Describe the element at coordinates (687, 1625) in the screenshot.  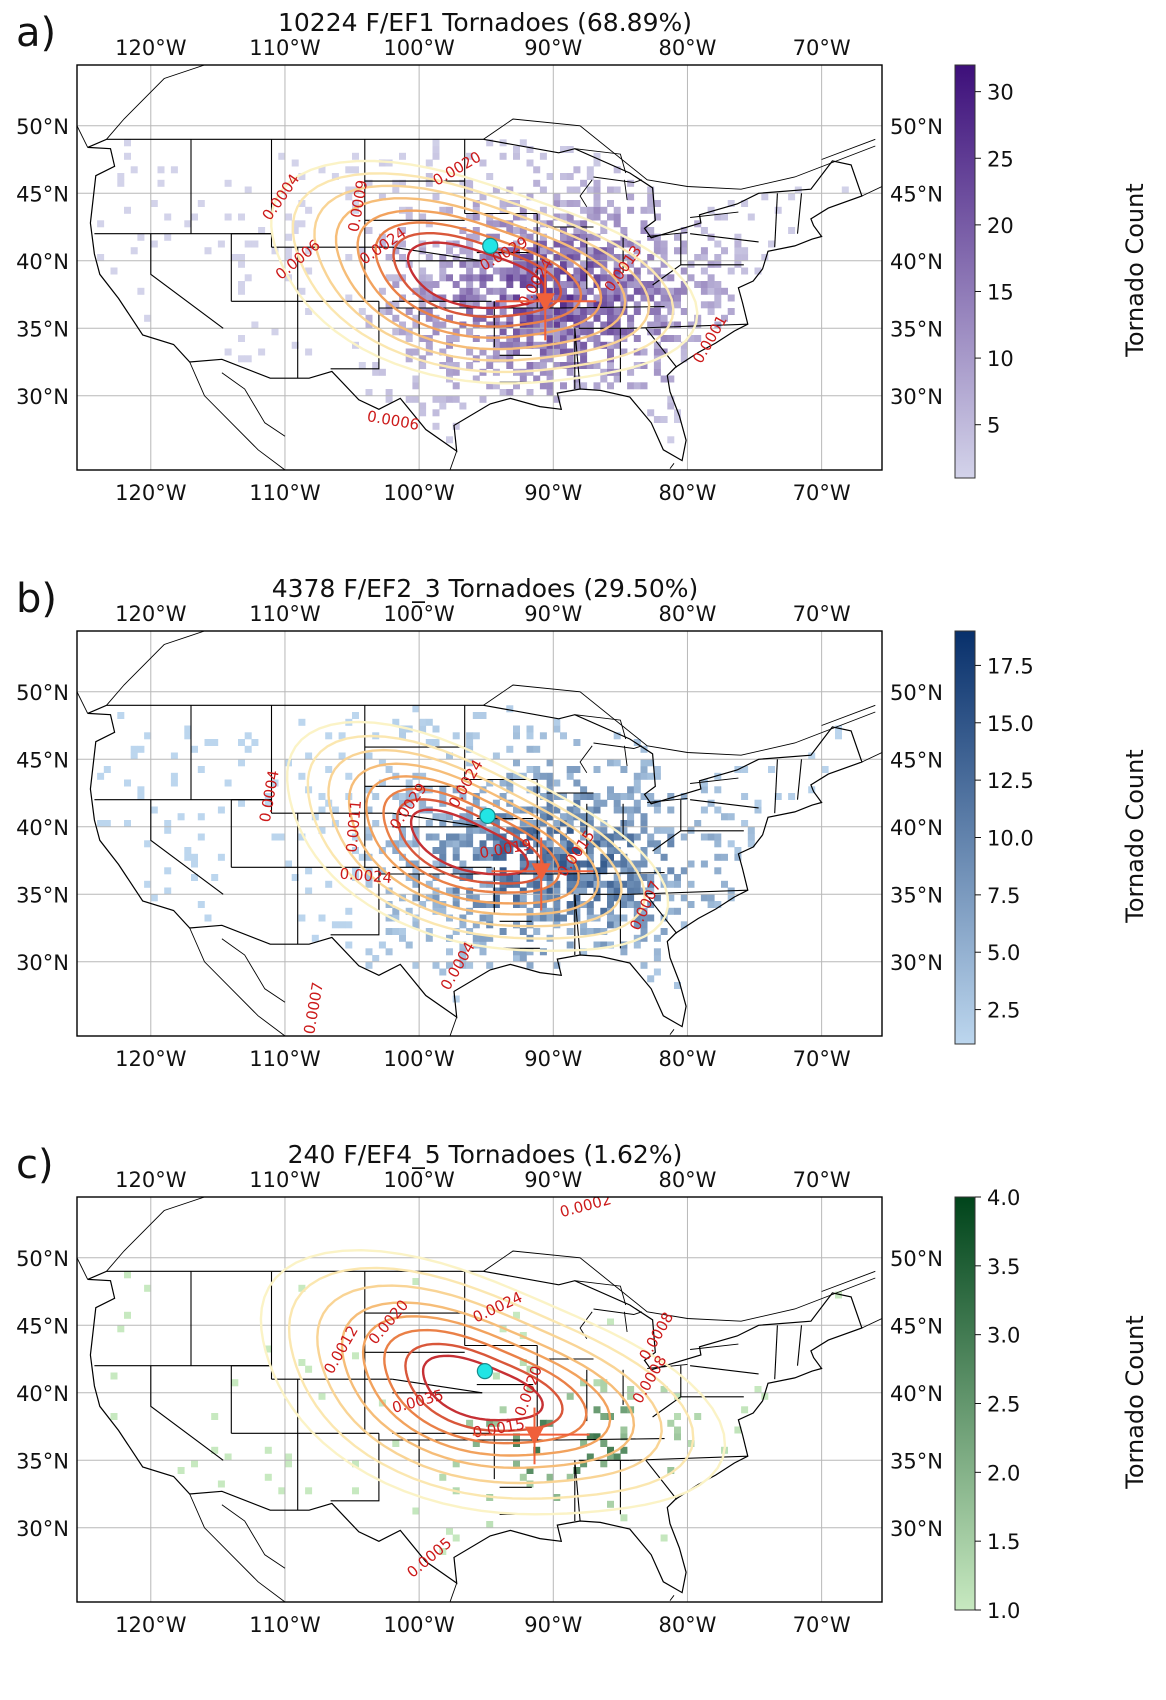
I see `longitude-tick-label: 80°W` at that location.